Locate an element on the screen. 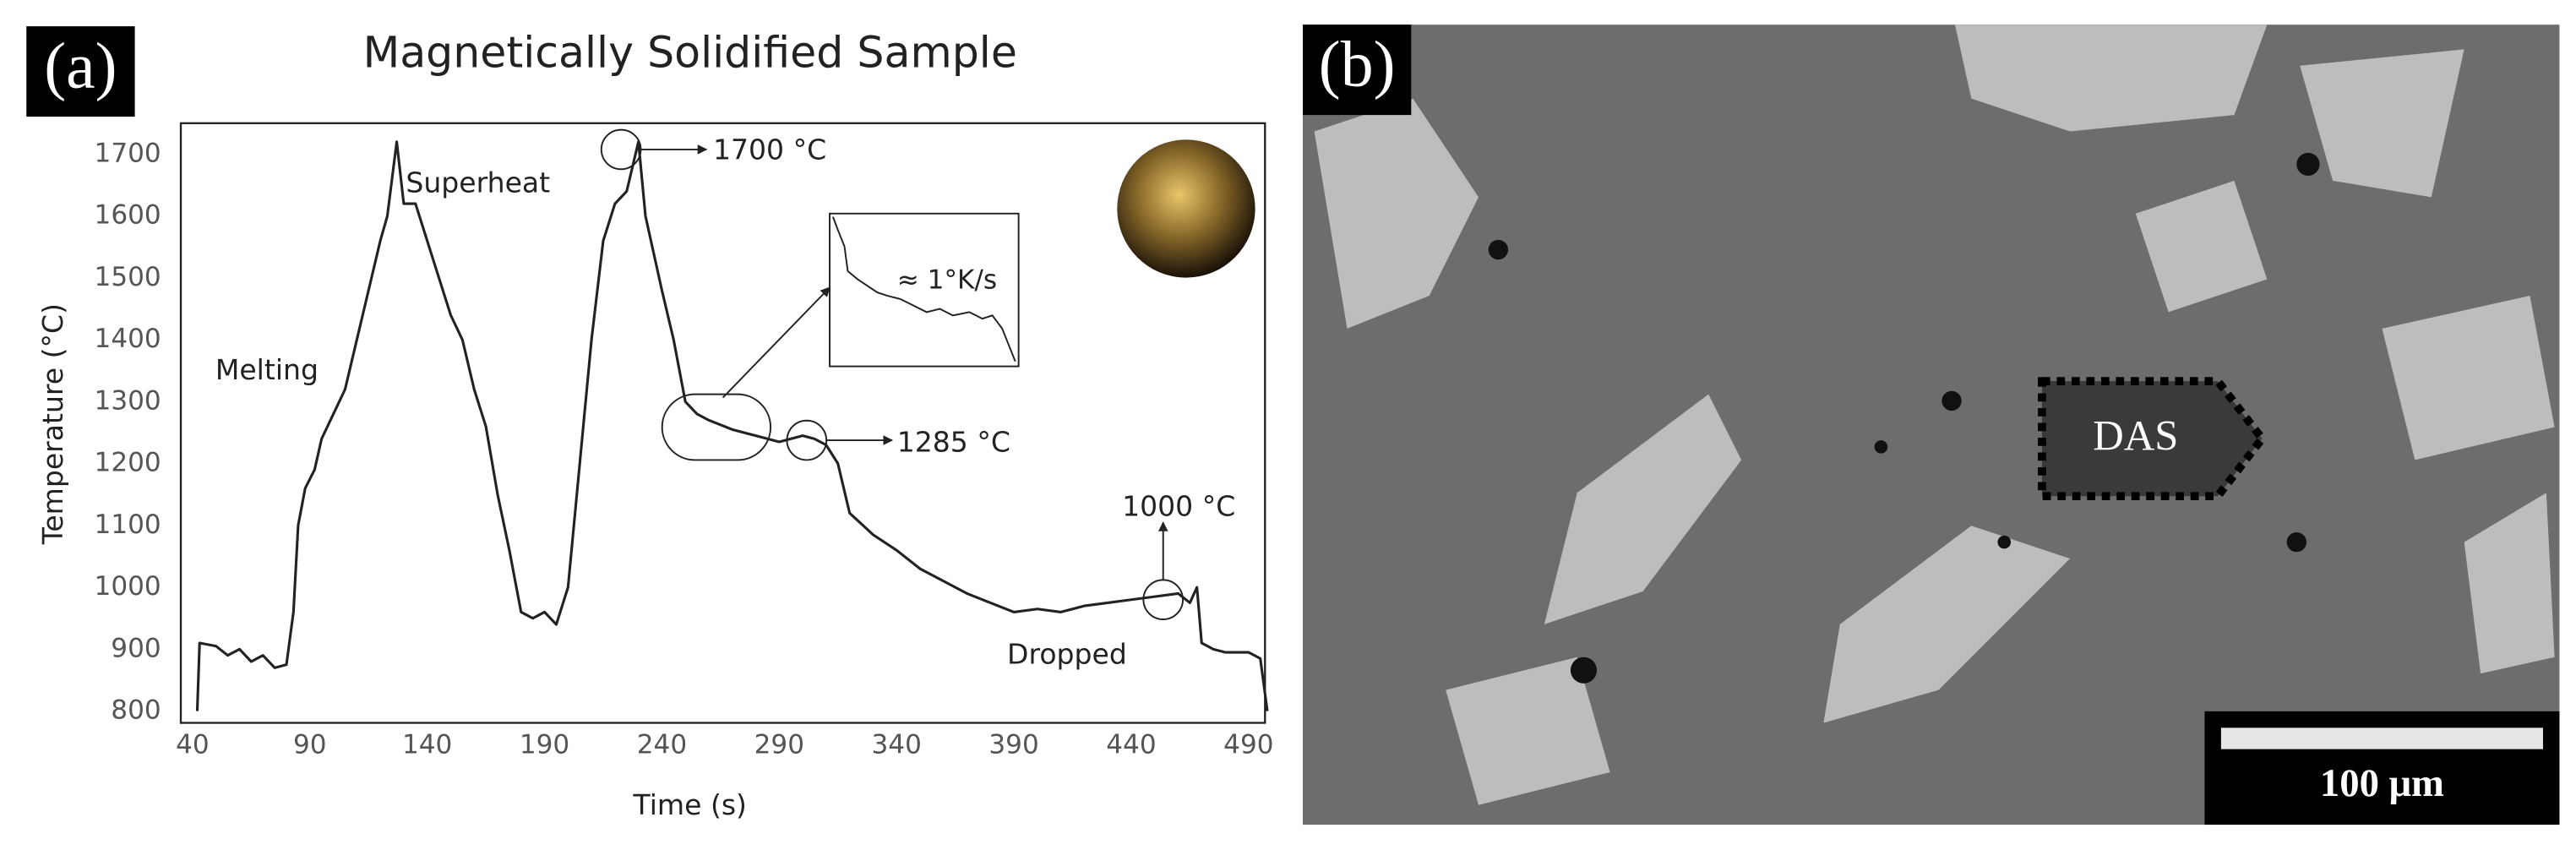 The width and height of the screenshot is (2576, 850). y-tick-label: 800 is located at coordinates (136, 711).